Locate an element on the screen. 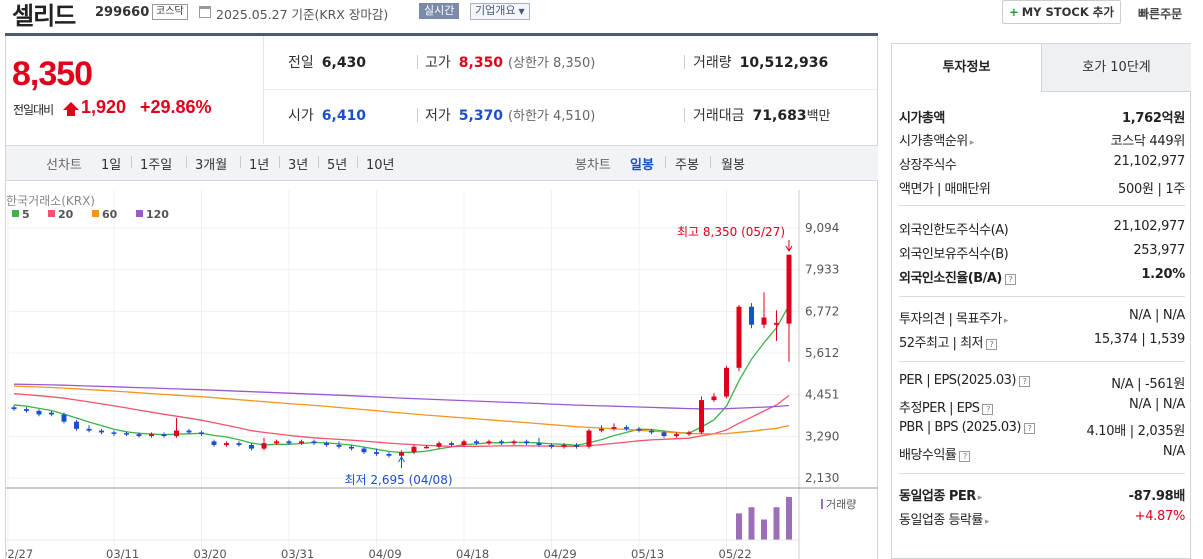 The width and height of the screenshot is (1203, 559). company-overview-button: 기업개요 ▼ is located at coordinates (500, 11).